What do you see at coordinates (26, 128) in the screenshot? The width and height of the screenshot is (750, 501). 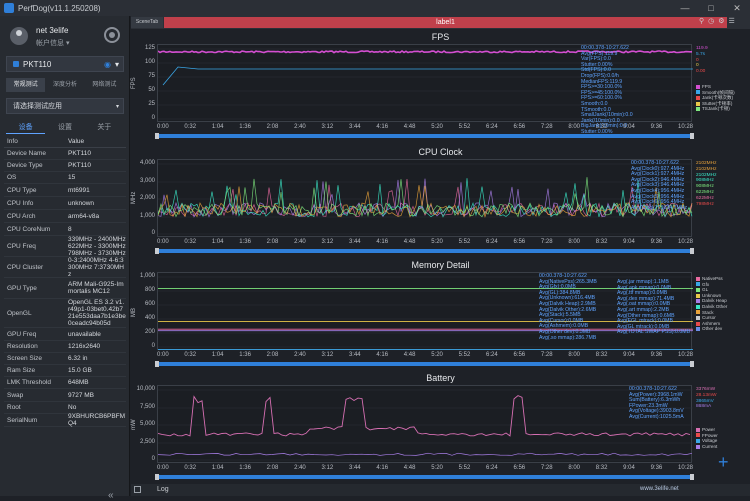 I see `tab-device: 设备` at bounding box center [26, 128].